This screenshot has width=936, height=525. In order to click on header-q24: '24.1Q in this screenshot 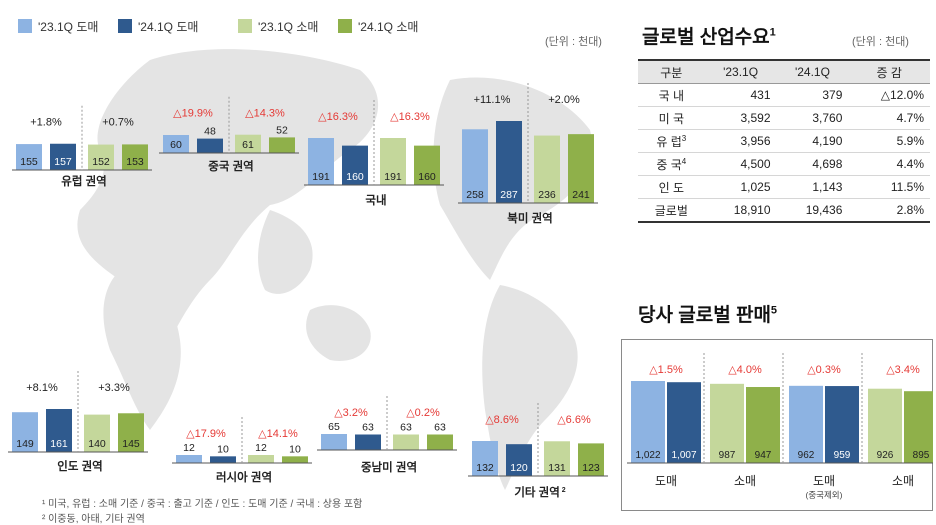, I will do `click(812, 71)`.